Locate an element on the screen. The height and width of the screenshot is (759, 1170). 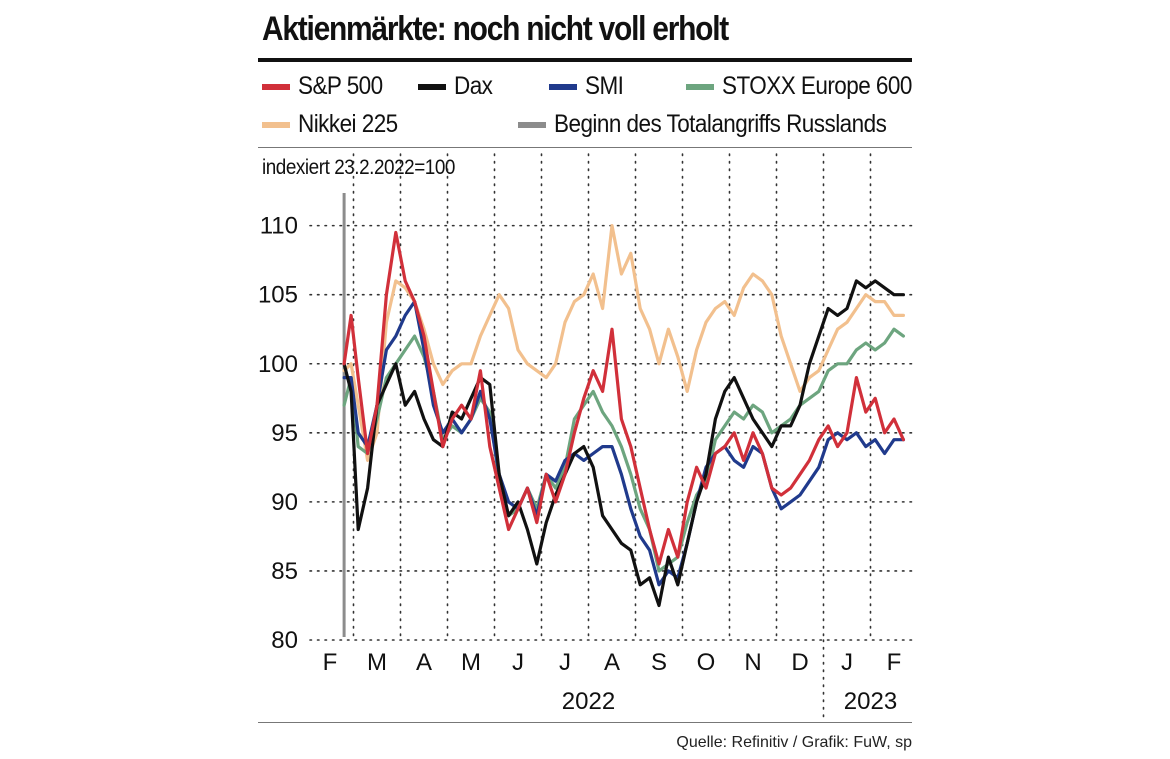
legend-swatch-stoxx is located at coordinates (700, 86).